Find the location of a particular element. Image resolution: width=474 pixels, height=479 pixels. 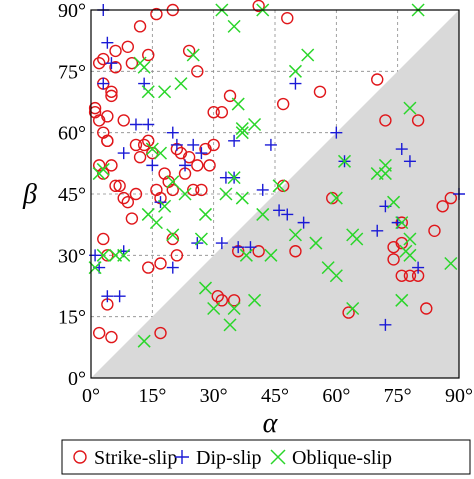

legend-label-strike-slip: Strike-slip is located at coordinates (135, 458).